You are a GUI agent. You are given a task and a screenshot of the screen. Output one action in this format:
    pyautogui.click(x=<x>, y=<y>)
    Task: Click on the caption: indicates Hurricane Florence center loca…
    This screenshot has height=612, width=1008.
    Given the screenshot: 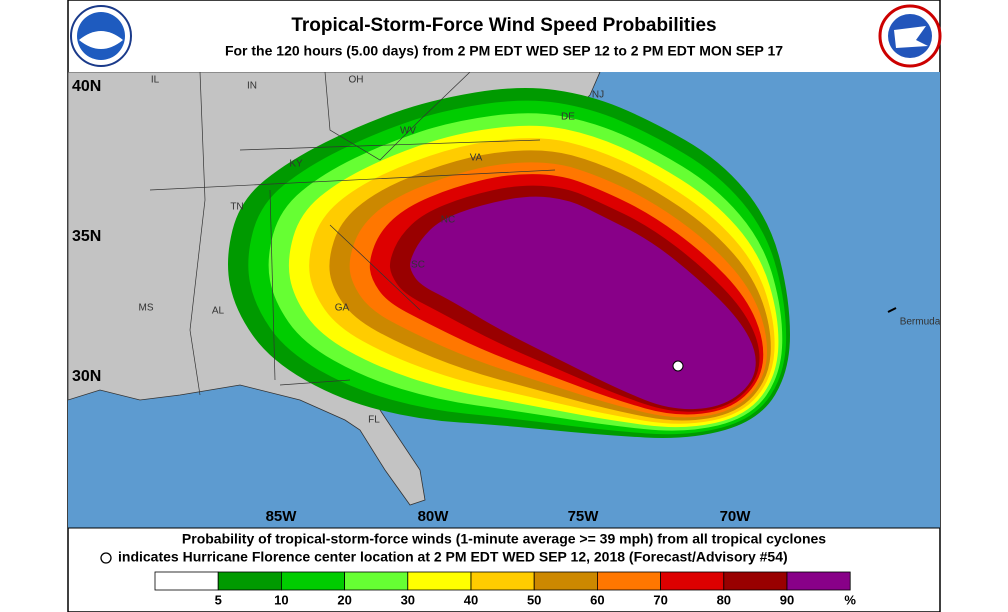 What is the action you would take?
    pyautogui.click(x=453, y=557)
    